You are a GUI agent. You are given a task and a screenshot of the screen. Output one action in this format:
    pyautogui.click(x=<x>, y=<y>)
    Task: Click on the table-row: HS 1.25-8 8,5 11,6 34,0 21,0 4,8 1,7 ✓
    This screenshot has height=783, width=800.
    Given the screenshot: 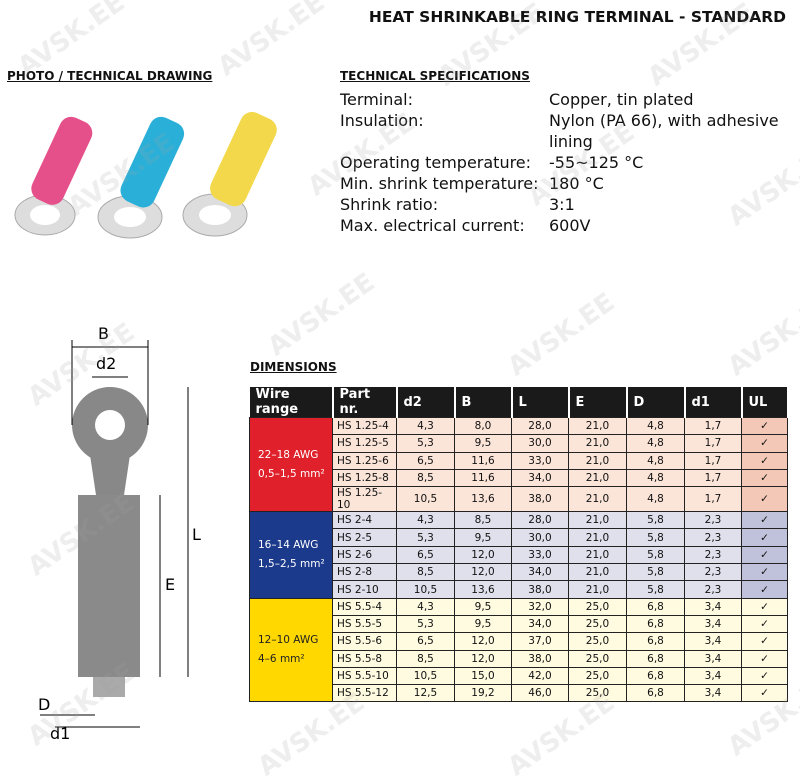 What is the action you would take?
    pyautogui.click(x=519, y=478)
    